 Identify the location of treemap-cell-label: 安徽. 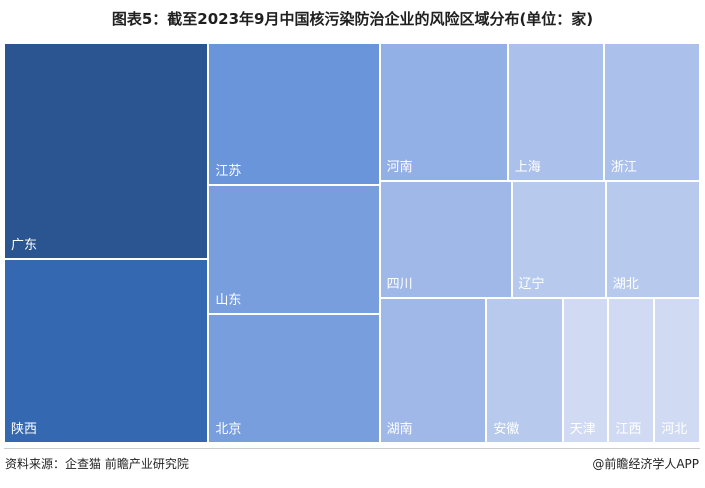
(506, 429).